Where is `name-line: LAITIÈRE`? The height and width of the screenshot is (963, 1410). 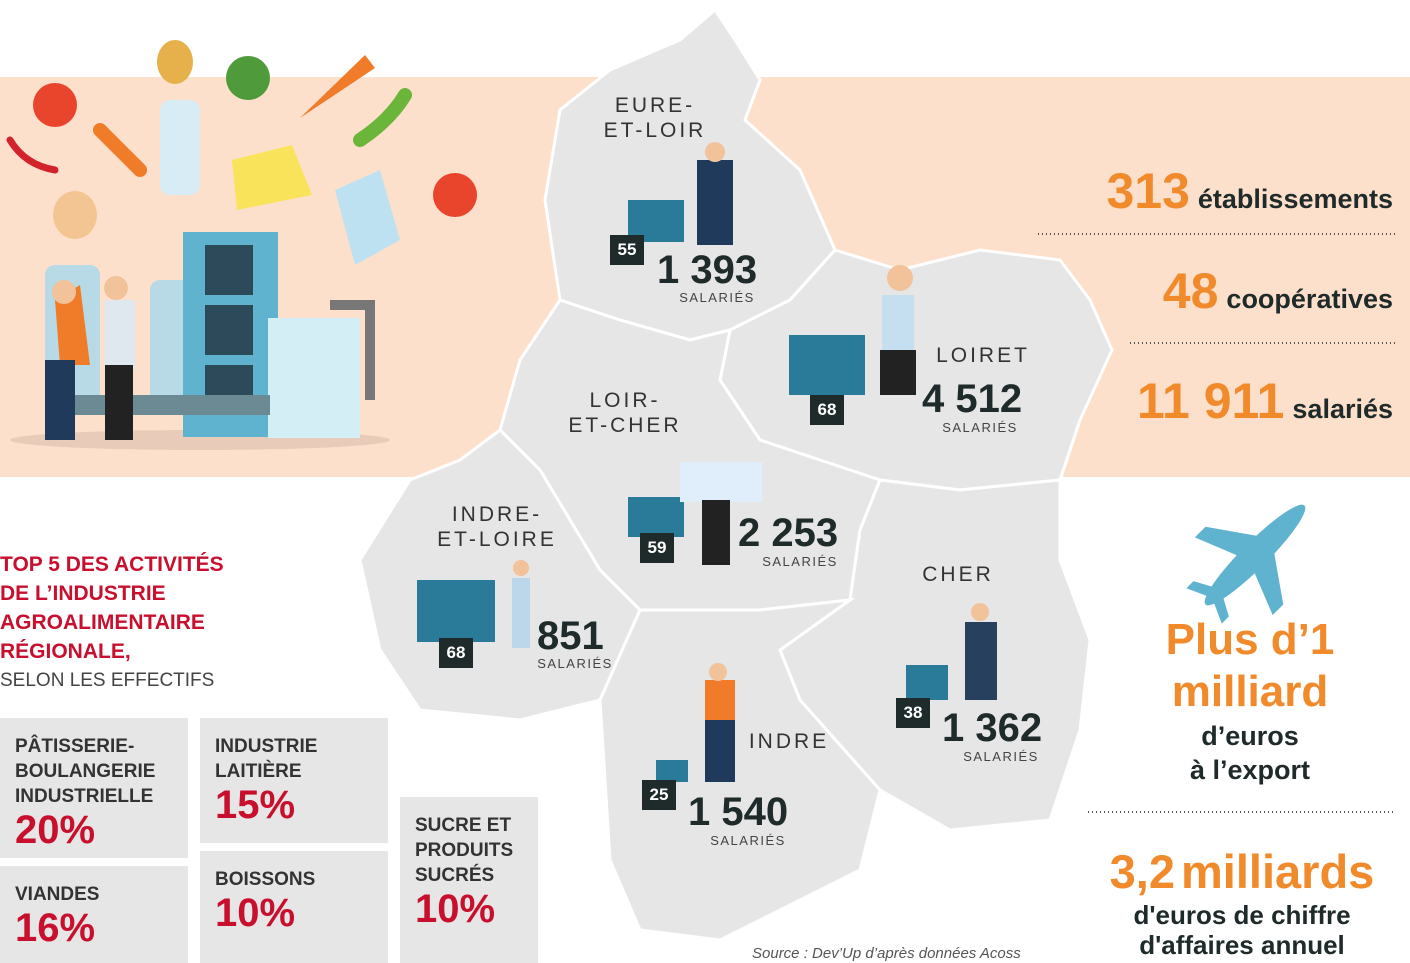
name-line: LAITIÈRE is located at coordinates (258, 771).